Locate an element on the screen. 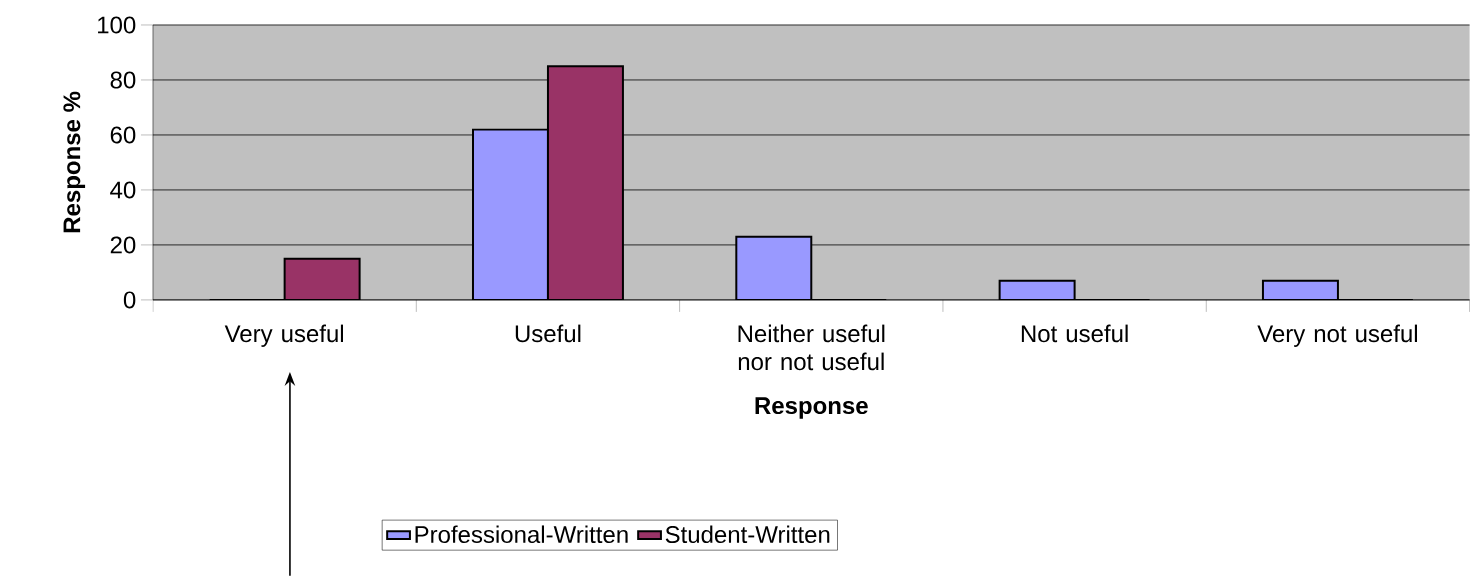  y-tick-label: 20 is located at coordinates (123, 245).